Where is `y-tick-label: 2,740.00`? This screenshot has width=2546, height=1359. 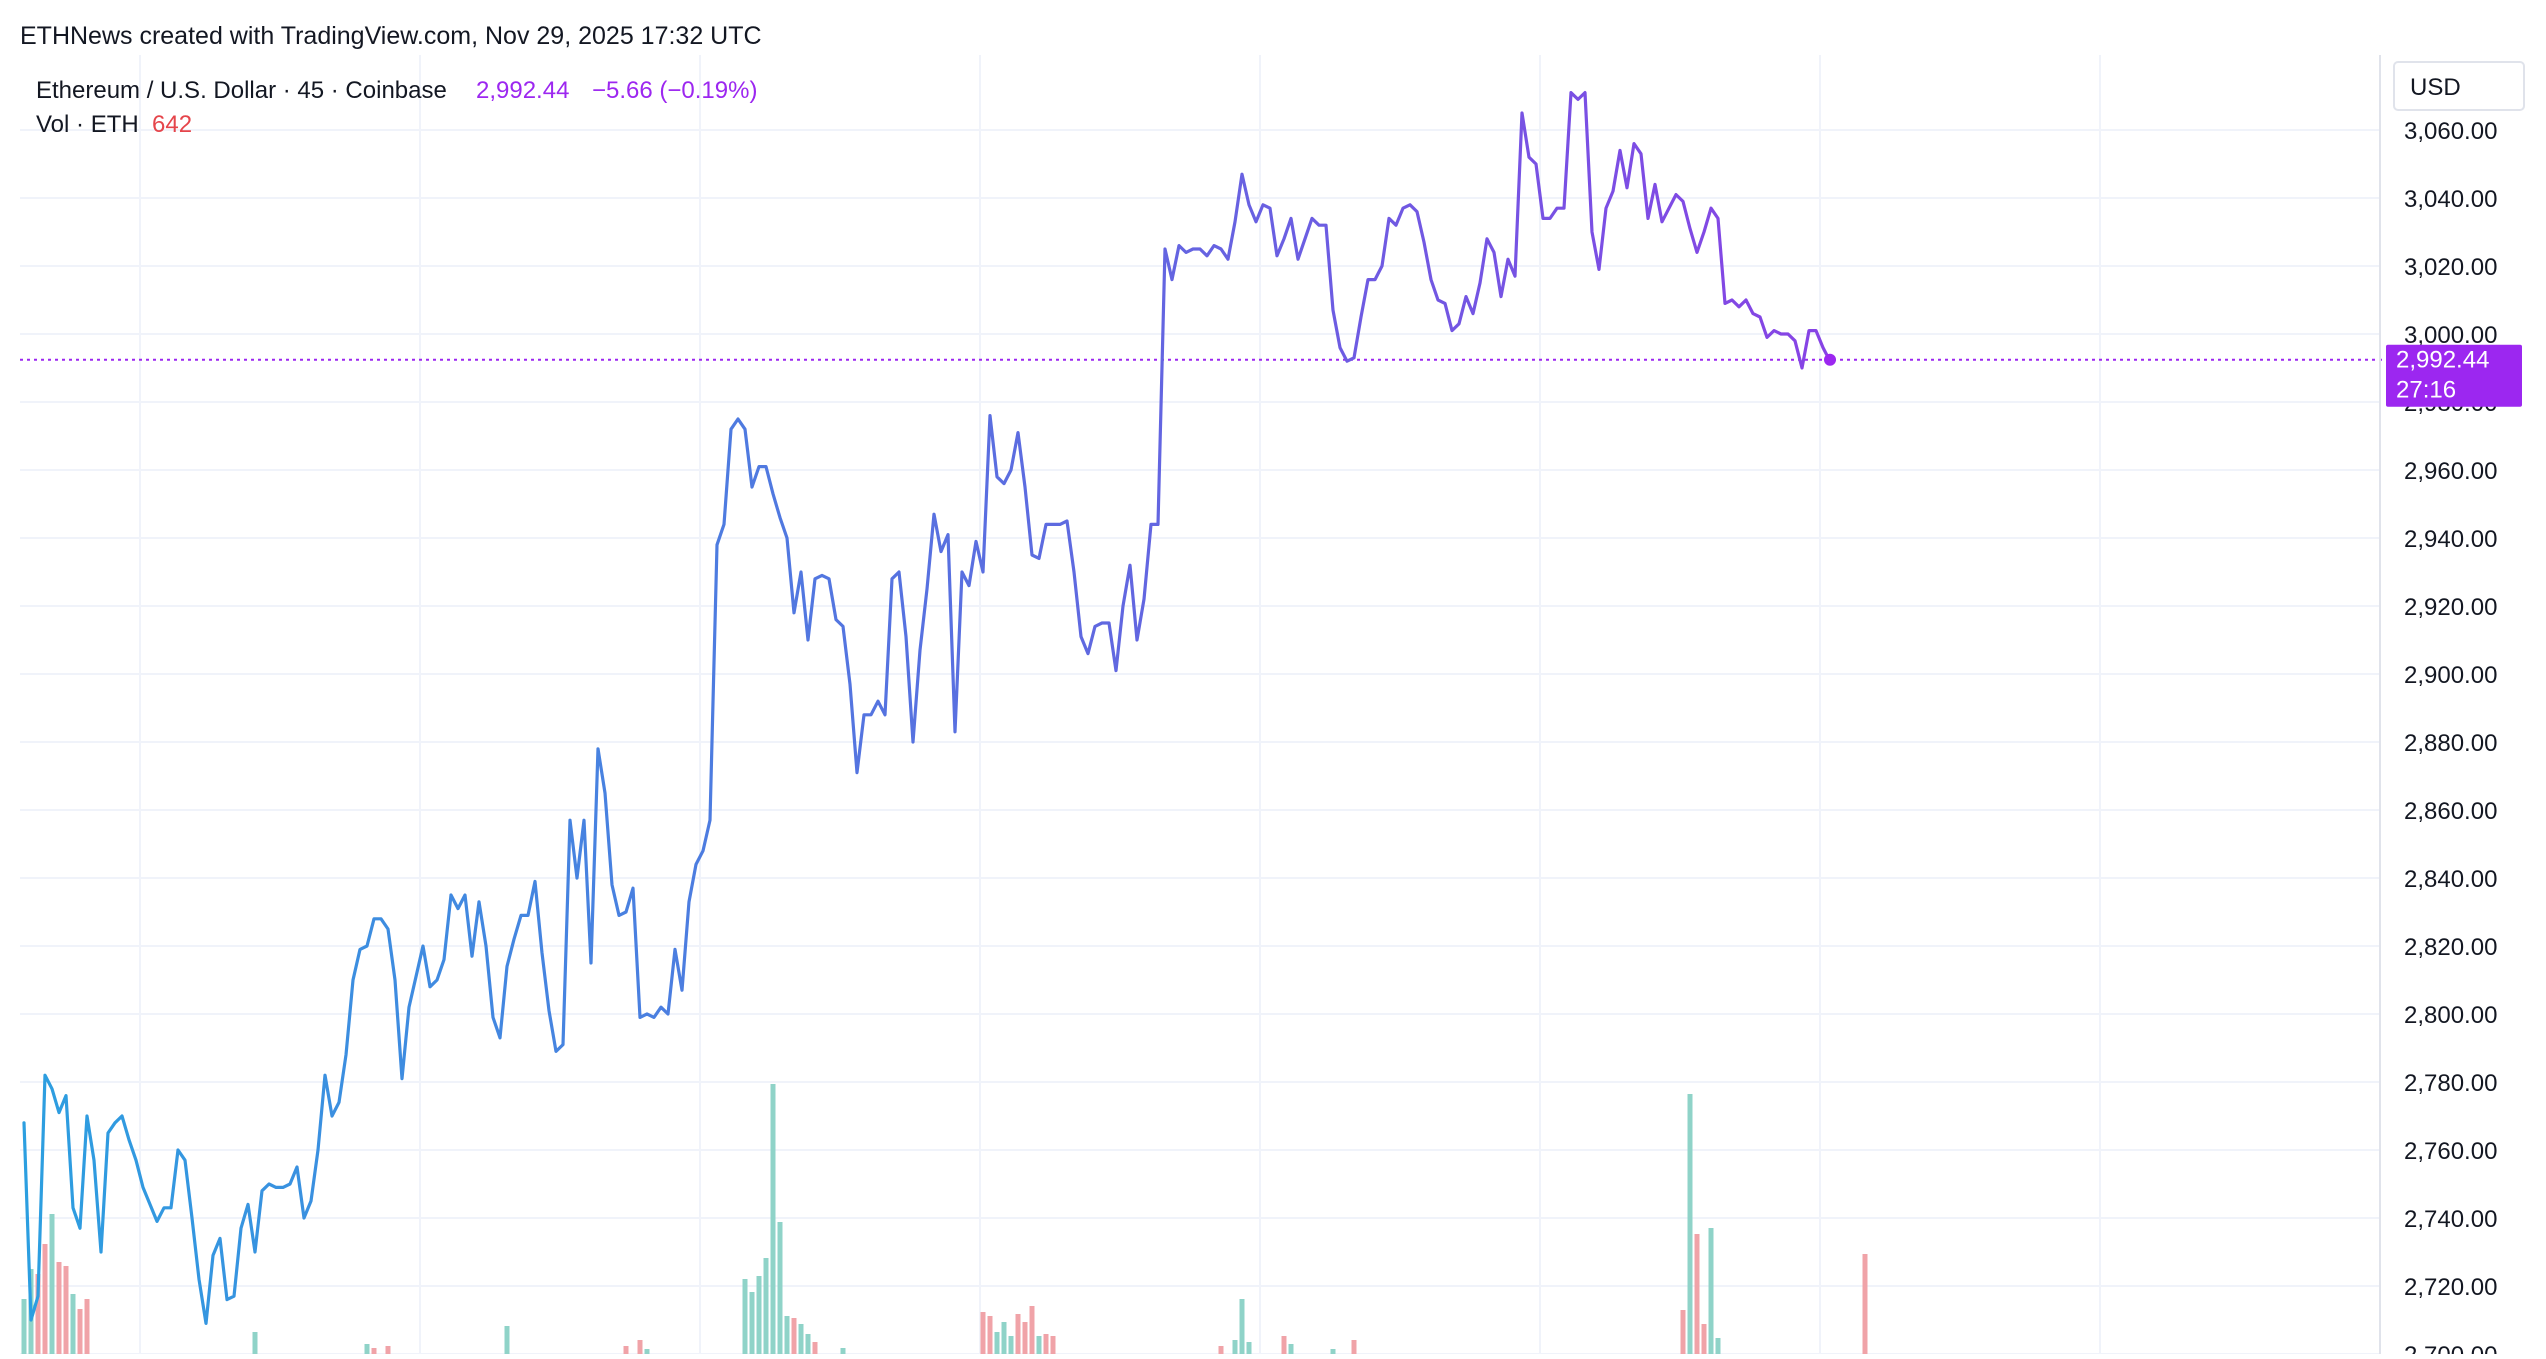 y-tick-label: 2,740.00 is located at coordinates (2450, 1219).